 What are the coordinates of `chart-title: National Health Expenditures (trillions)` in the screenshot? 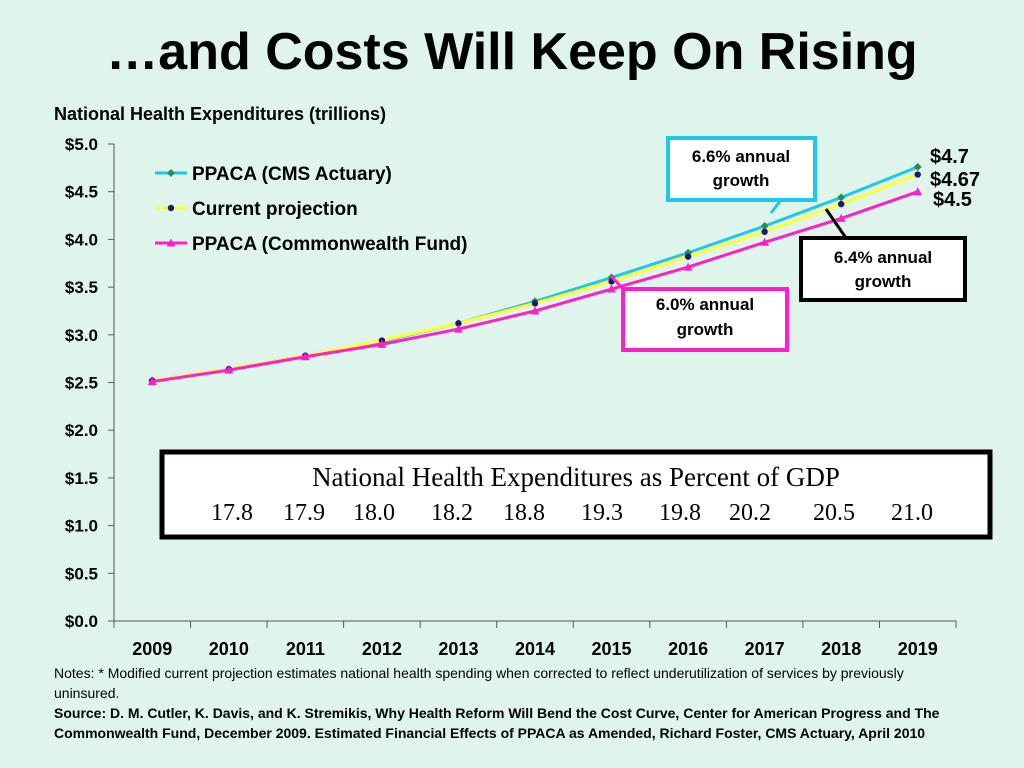 It's located at (220, 114).